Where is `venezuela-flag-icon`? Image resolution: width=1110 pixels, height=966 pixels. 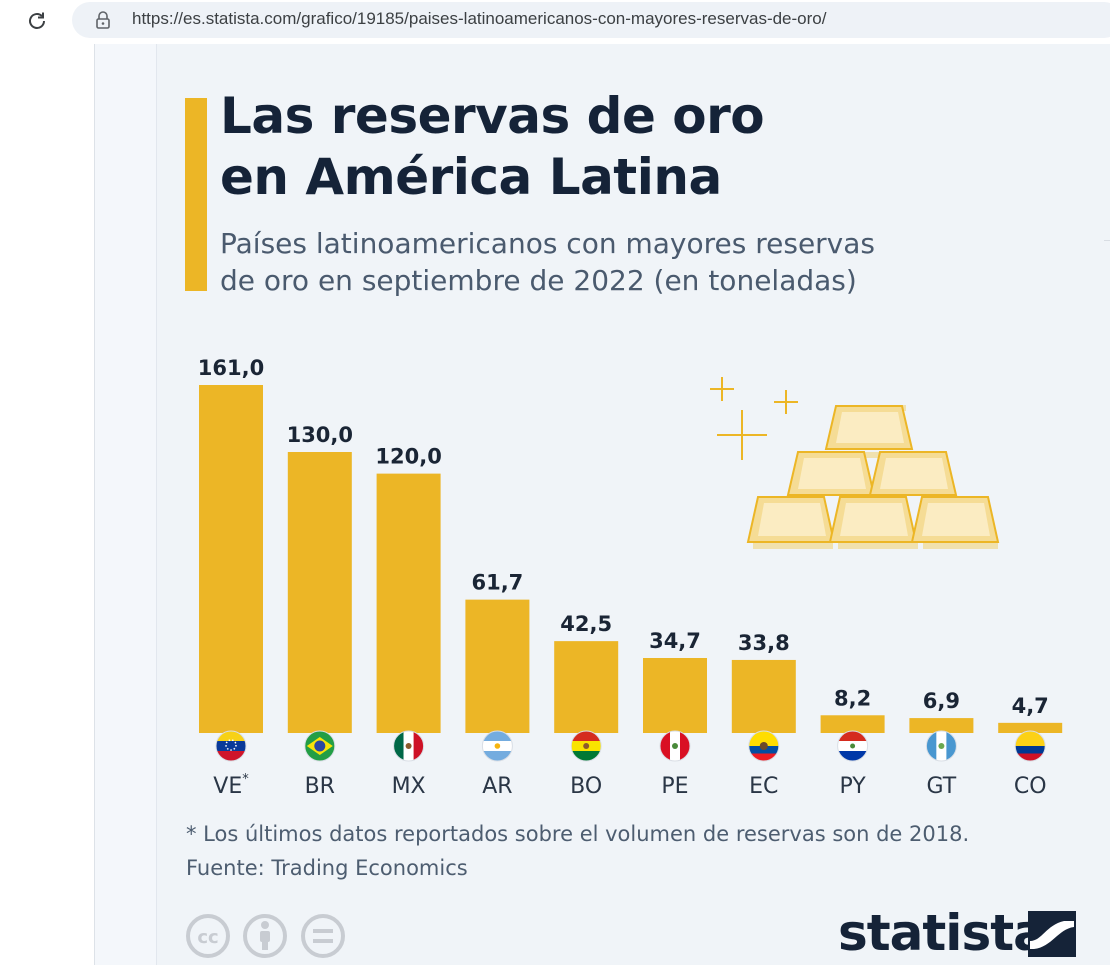 venezuela-flag-icon is located at coordinates (231, 746).